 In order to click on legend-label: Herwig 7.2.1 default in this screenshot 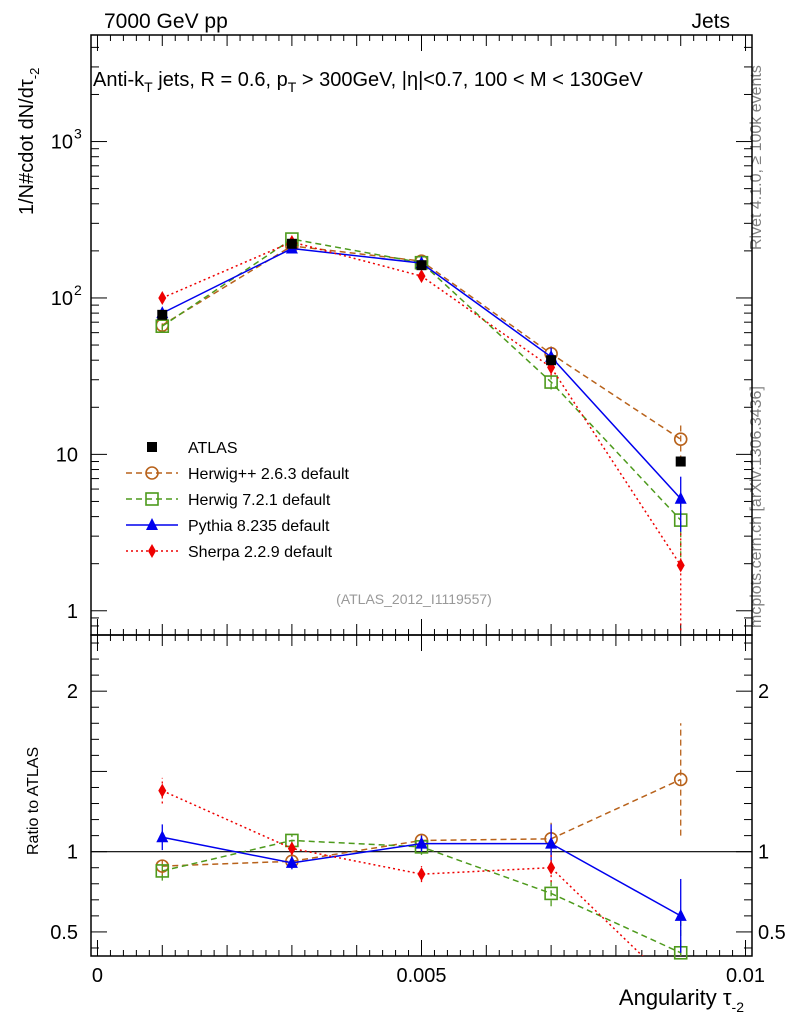, I will do `click(259, 500)`.